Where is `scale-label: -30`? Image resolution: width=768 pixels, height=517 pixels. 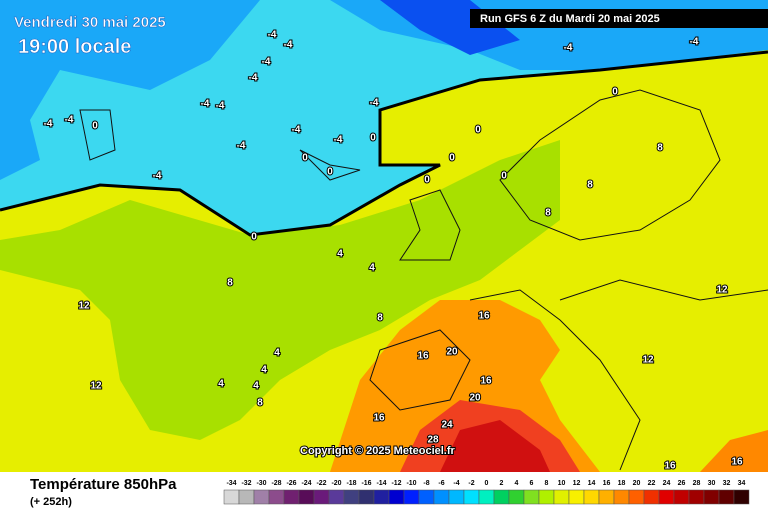 scale-label: -30 is located at coordinates (261, 483).